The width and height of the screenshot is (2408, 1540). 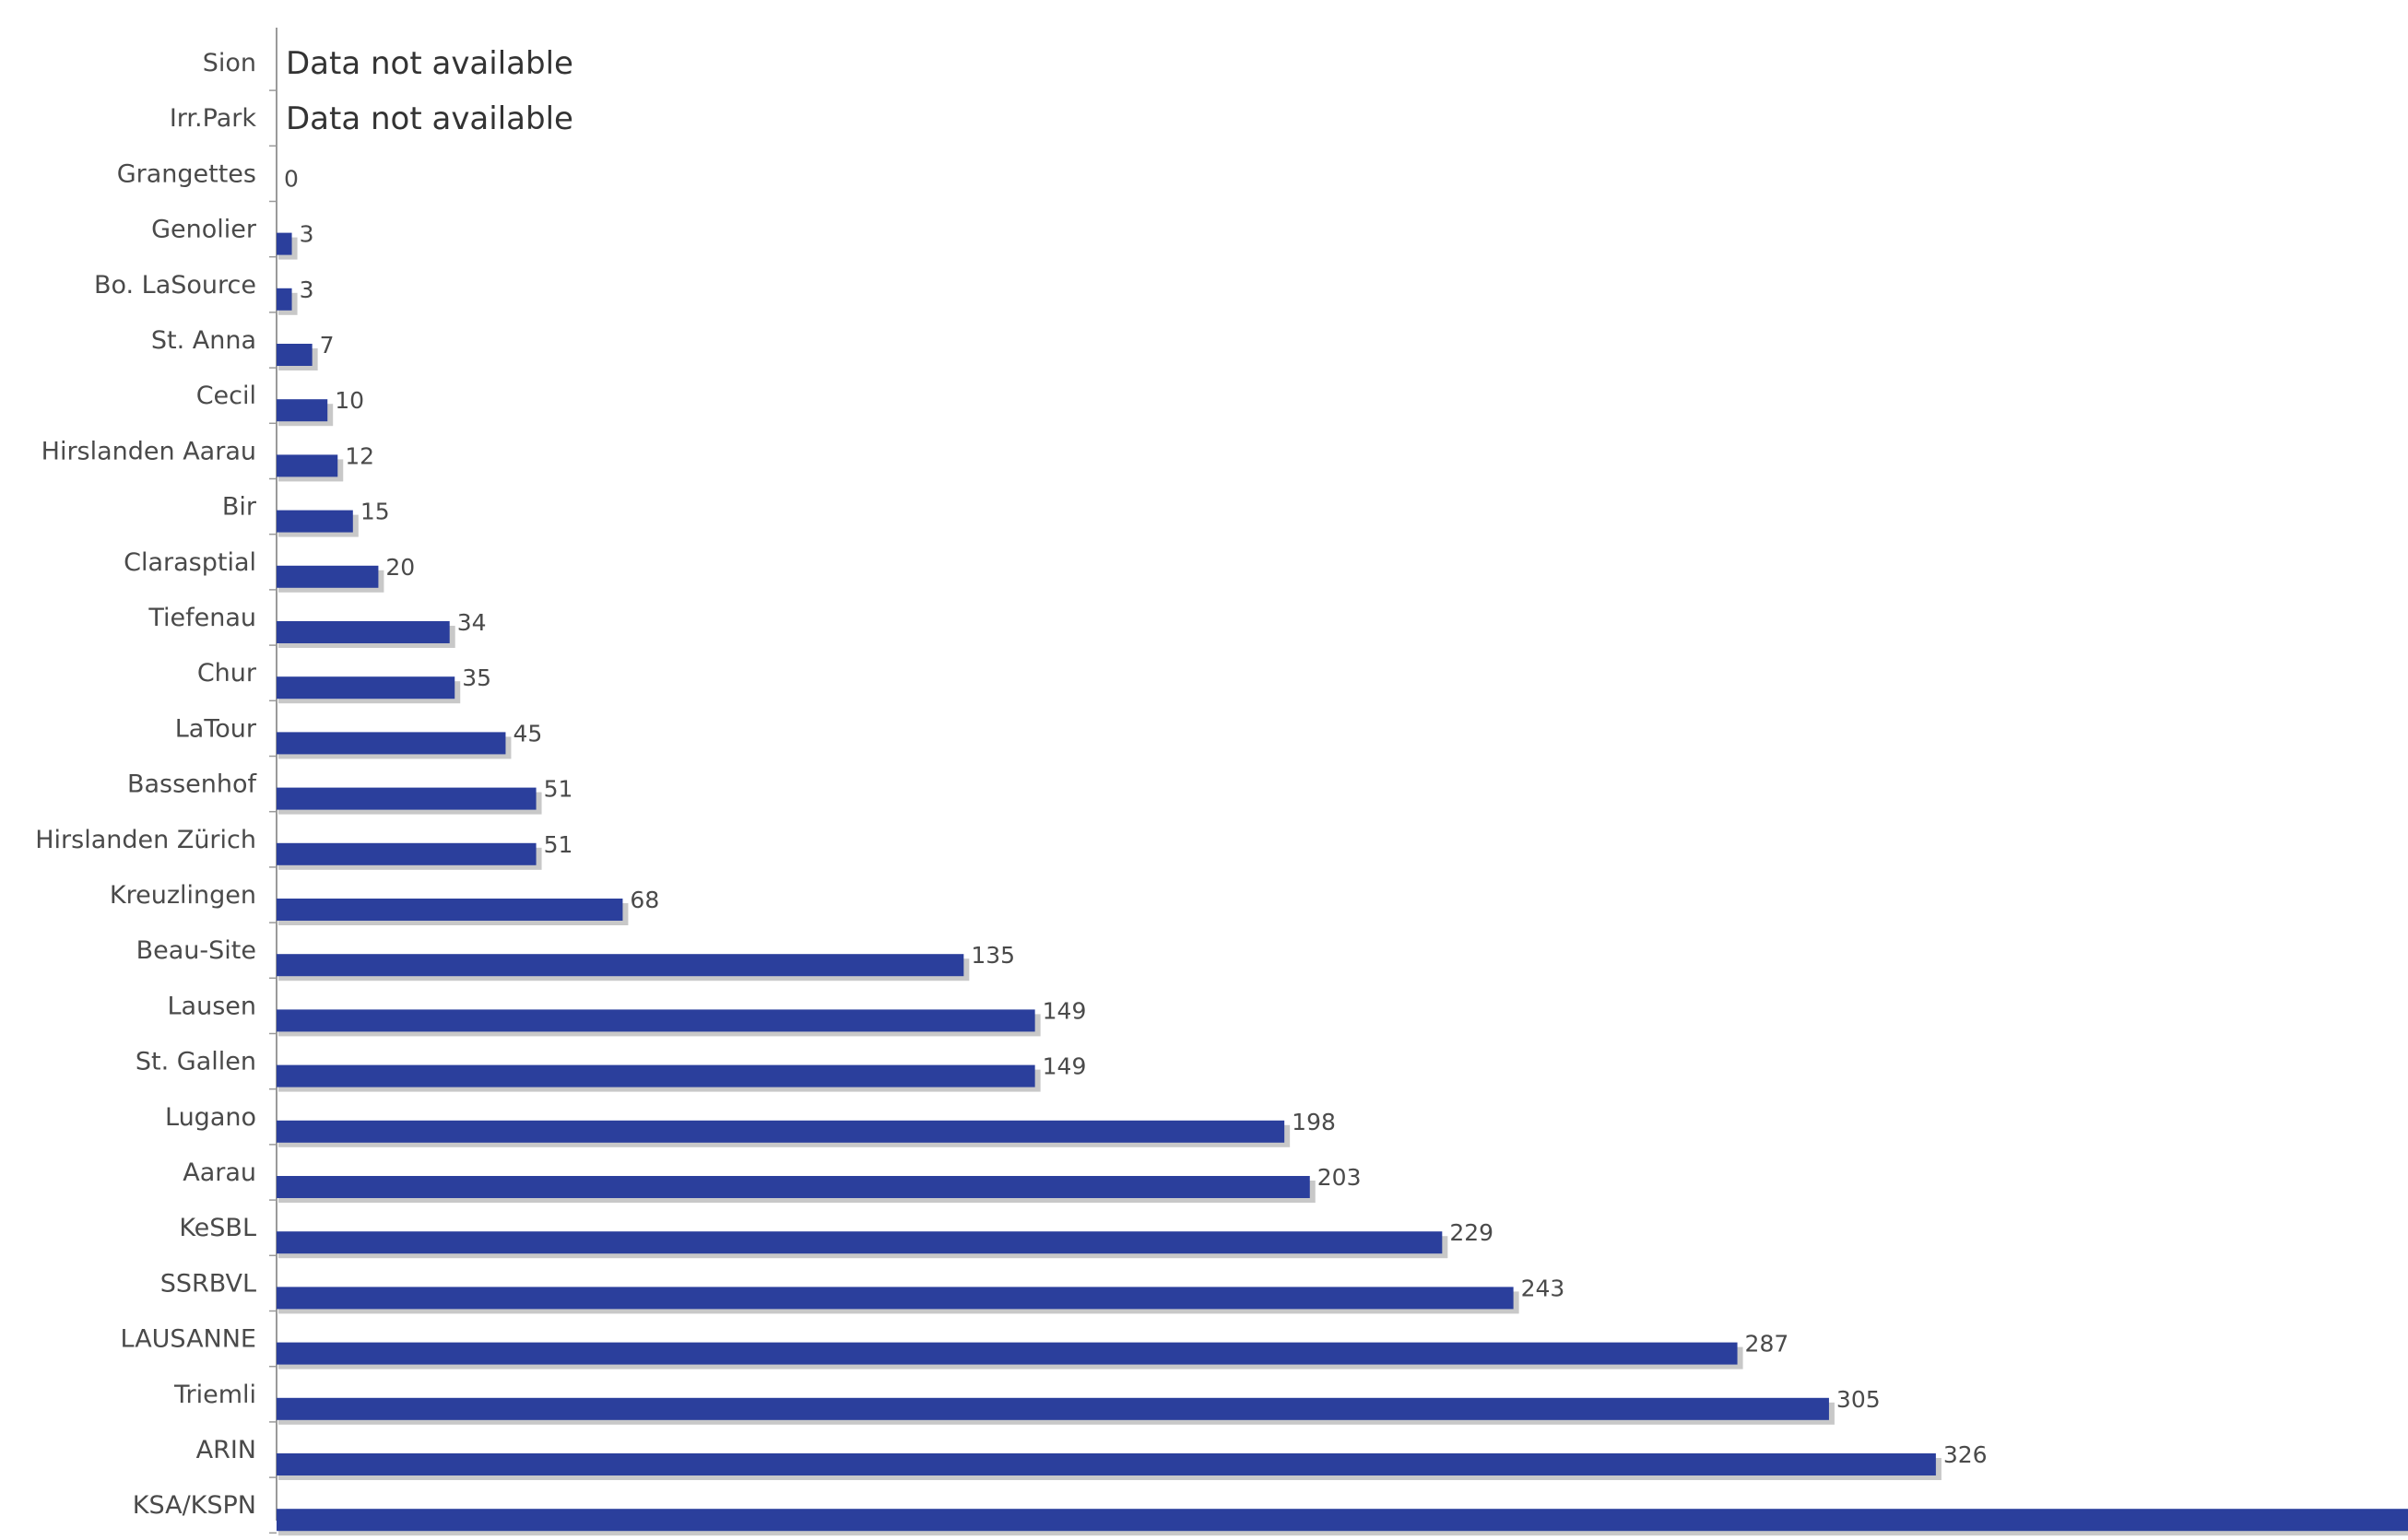 I want to click on category-label: ARIN, so click(x=226, y=1450).